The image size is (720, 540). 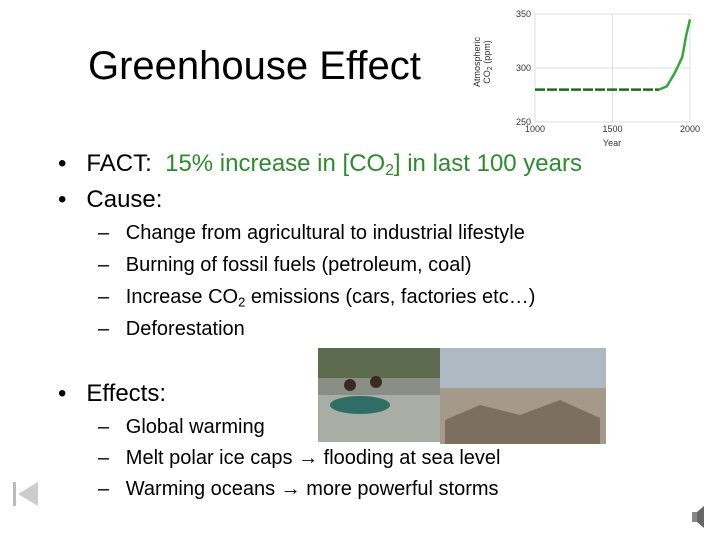 What do you see at coordinates (675, 55) in the screenshot?
I see `data-line` at bounding box center [675, 55].